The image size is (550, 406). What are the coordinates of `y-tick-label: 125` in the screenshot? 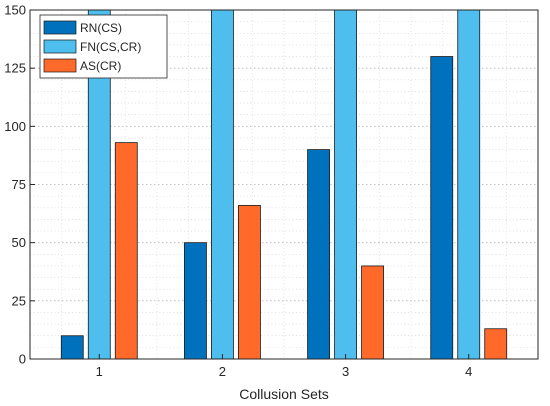 It's located at (15, 68).